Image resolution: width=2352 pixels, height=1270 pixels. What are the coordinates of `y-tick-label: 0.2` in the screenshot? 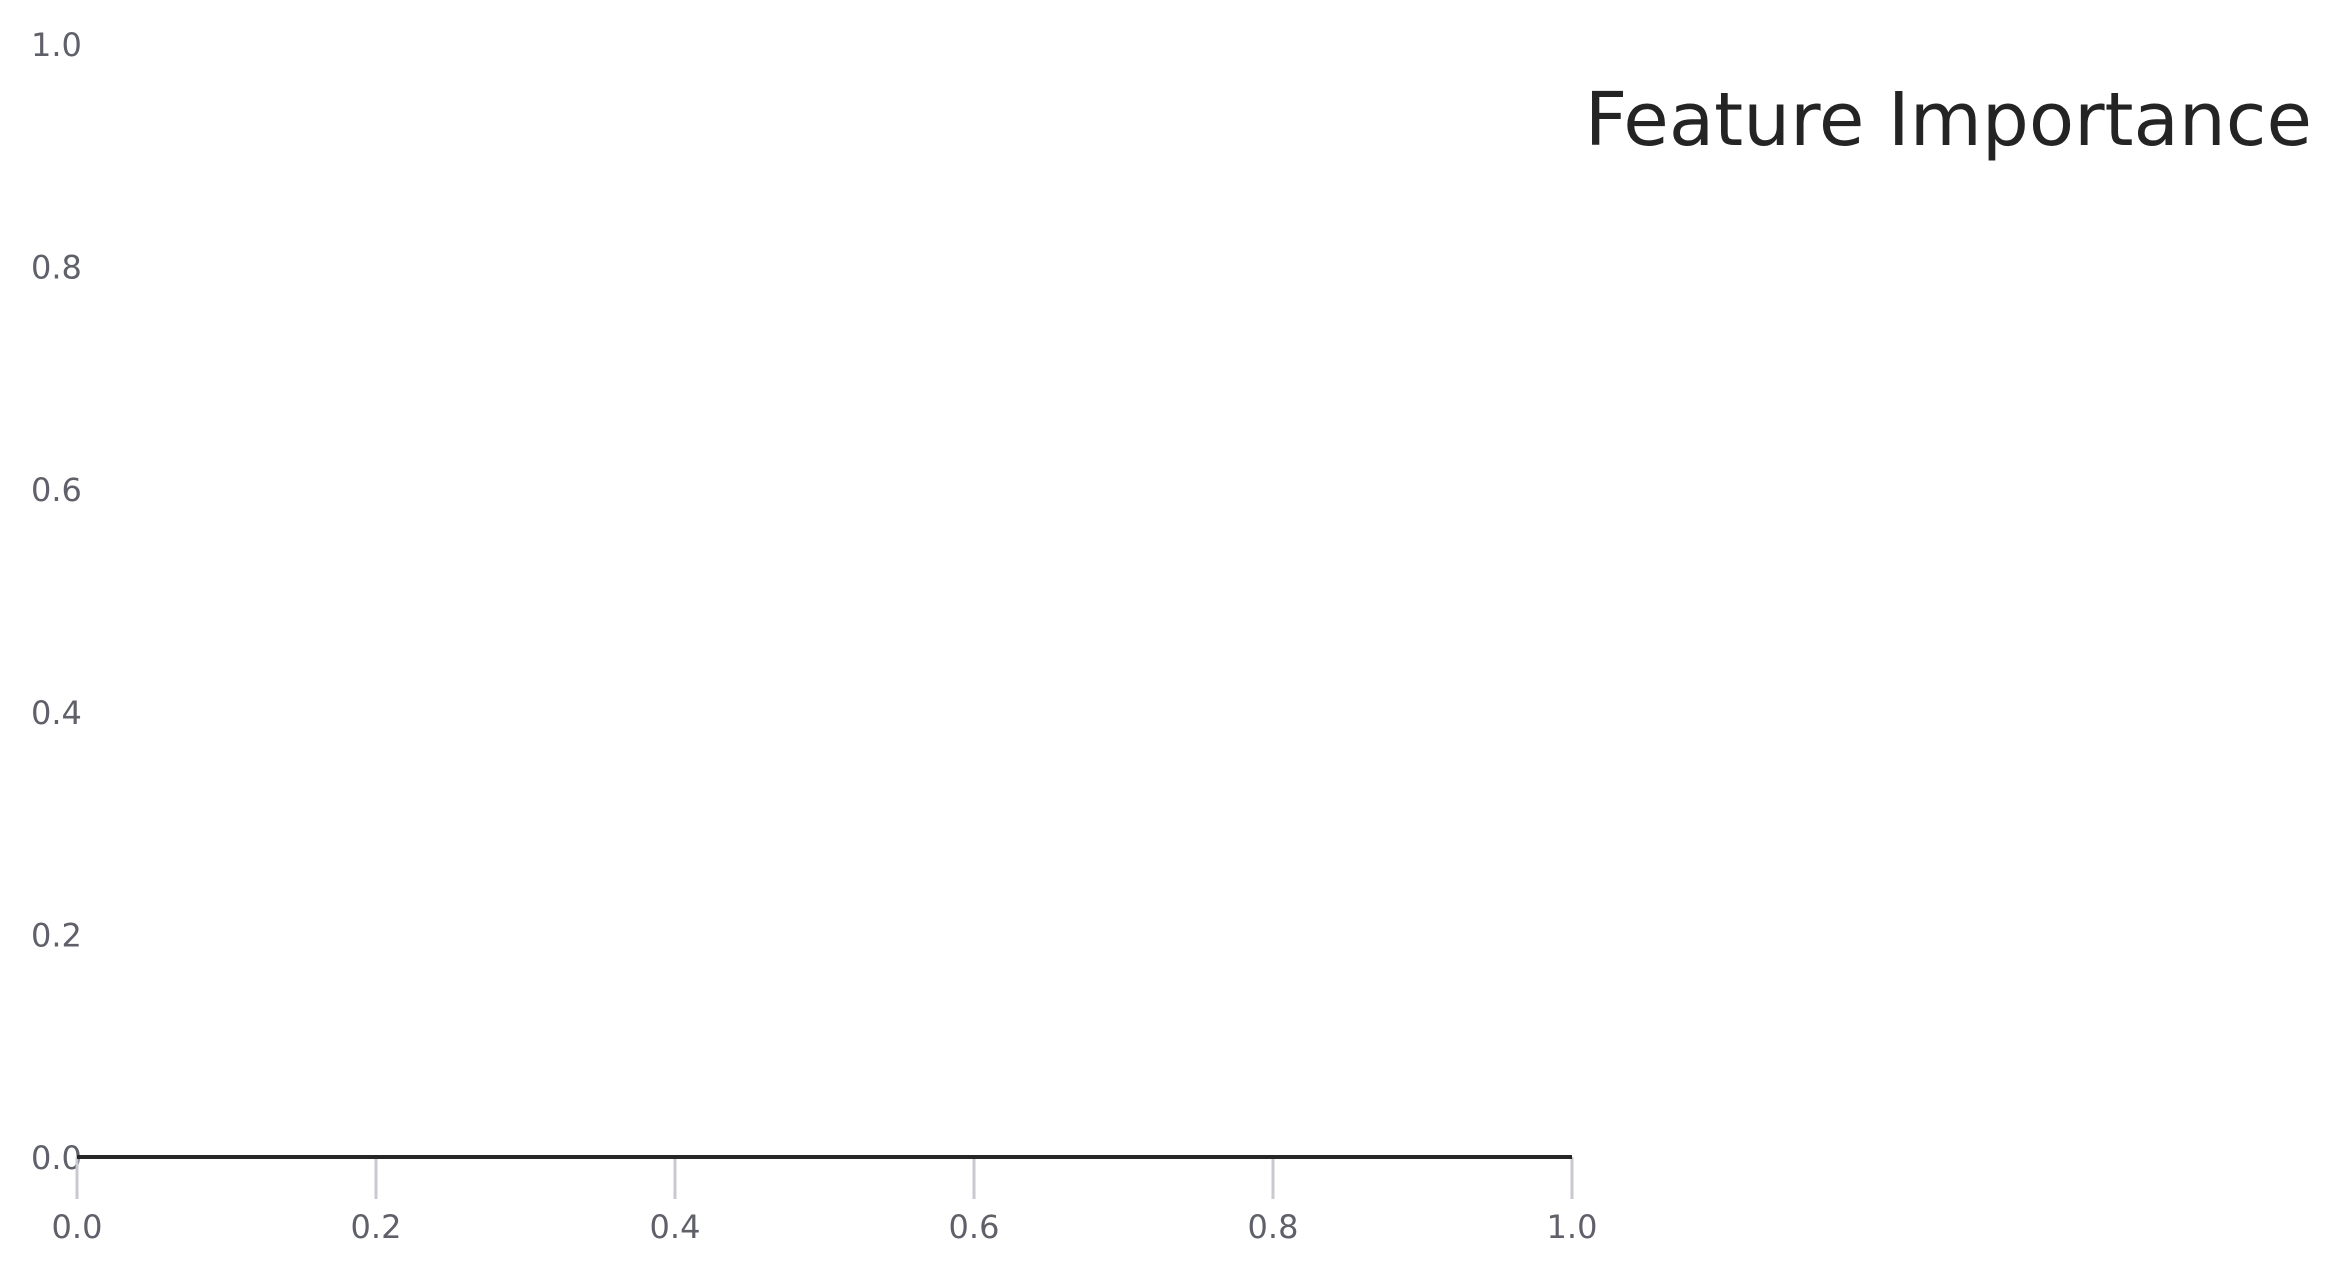 It's located at (56, 935).